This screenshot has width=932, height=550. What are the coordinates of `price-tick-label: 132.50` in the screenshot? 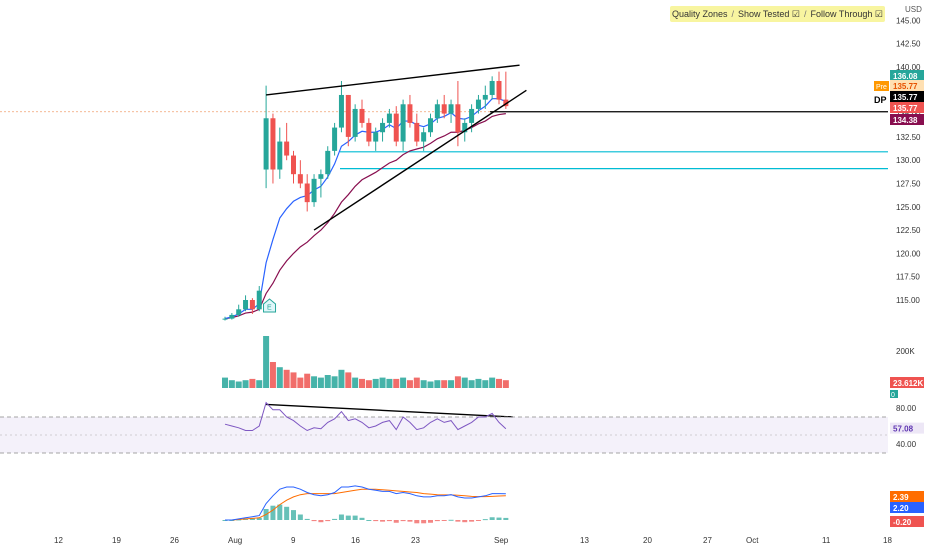 It's located at (908, 137).